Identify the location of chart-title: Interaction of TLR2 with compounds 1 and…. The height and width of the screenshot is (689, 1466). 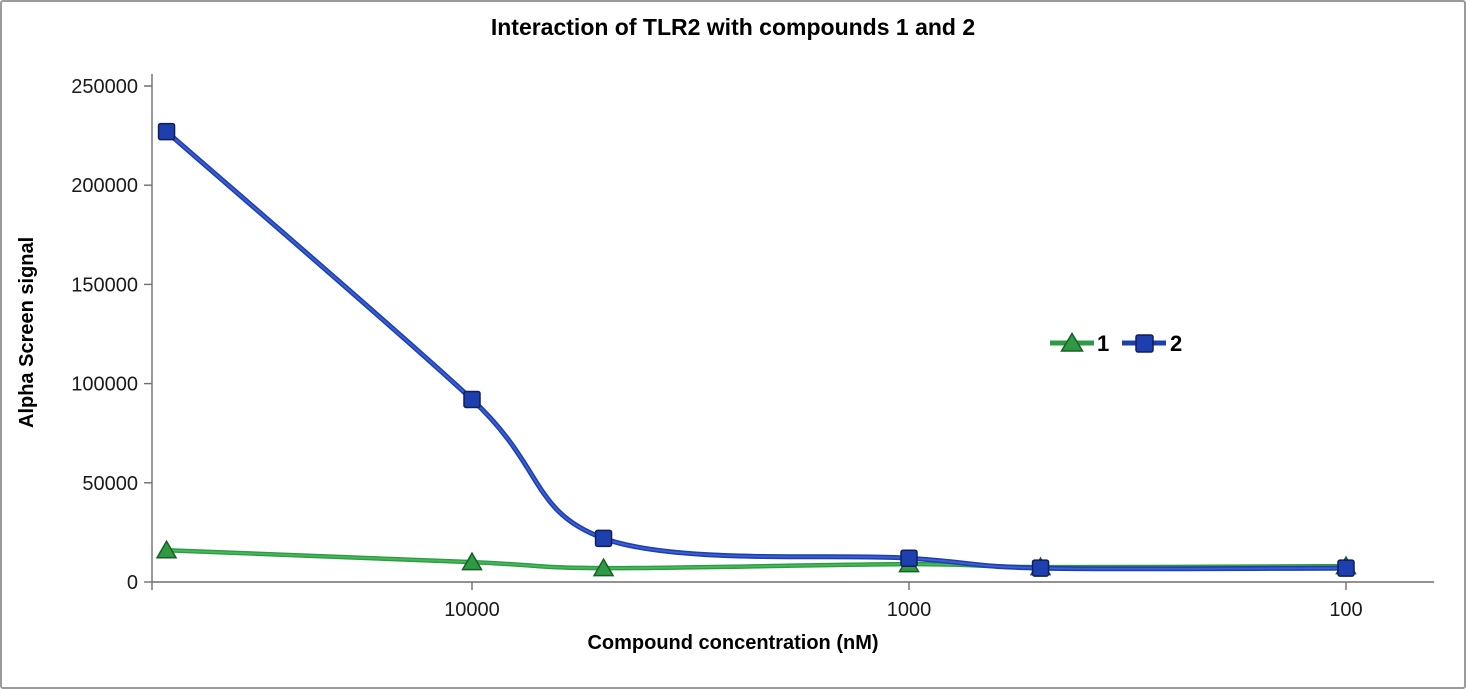
(733, 27).